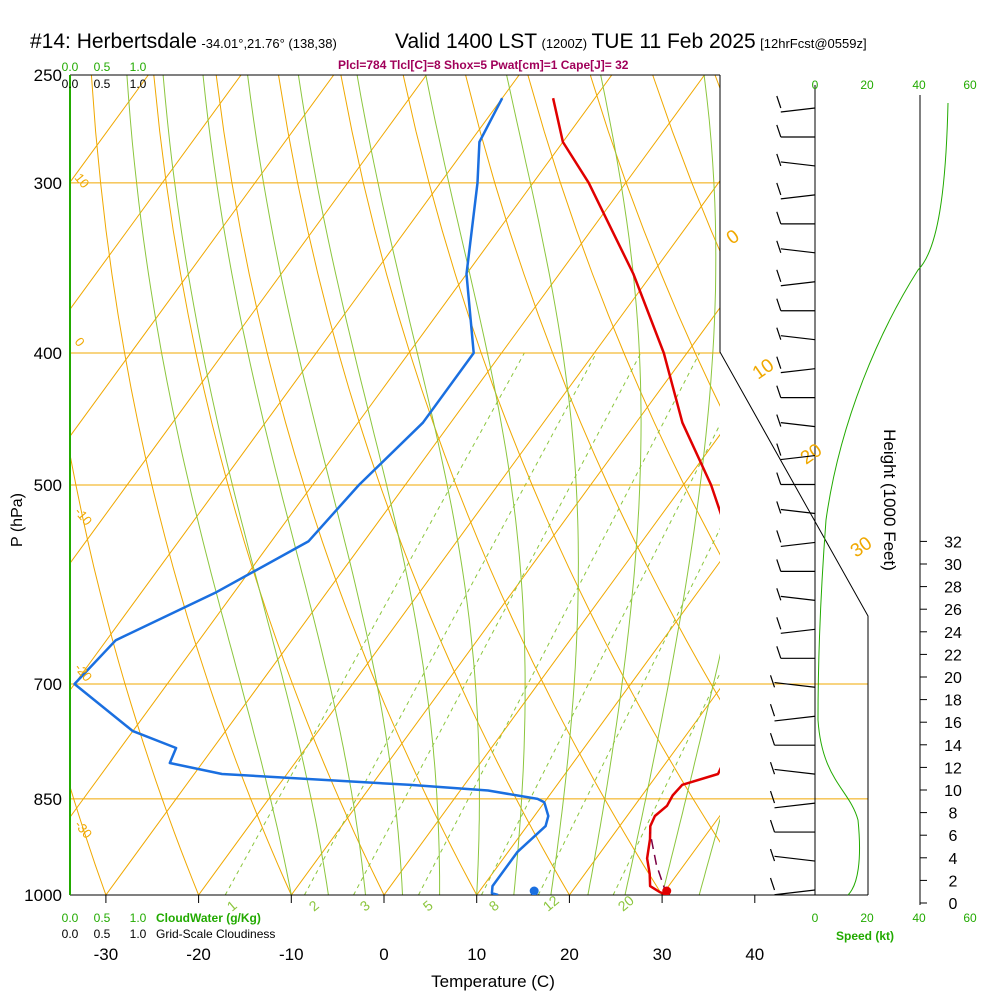 This screenshot has height=1000, width=1000. What do you see at coordinates (865, 936) in the screenshot?
I see `speed-axis-title: Speed (kt)` at bounding box center [865, 936].